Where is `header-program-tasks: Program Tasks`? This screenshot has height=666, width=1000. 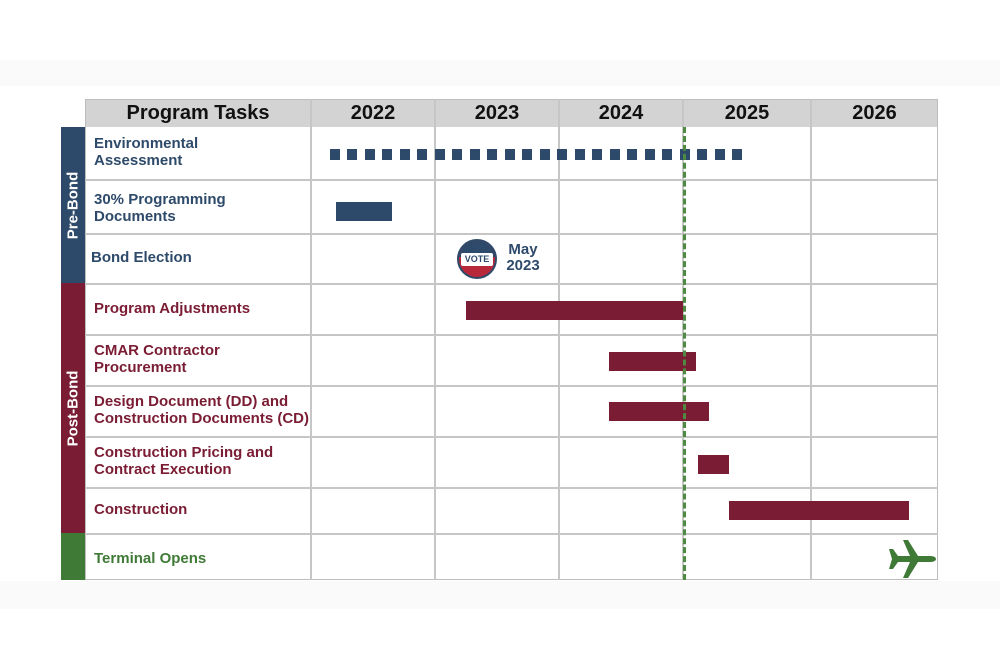 header-program-tasks: Program Tasks is located at coordinates (198, 113).